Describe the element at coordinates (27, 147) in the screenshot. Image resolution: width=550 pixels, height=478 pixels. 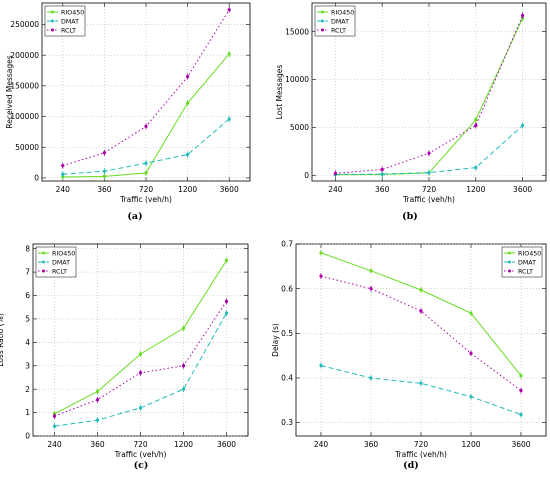
I see `y-tick-label: 50000` at that location.